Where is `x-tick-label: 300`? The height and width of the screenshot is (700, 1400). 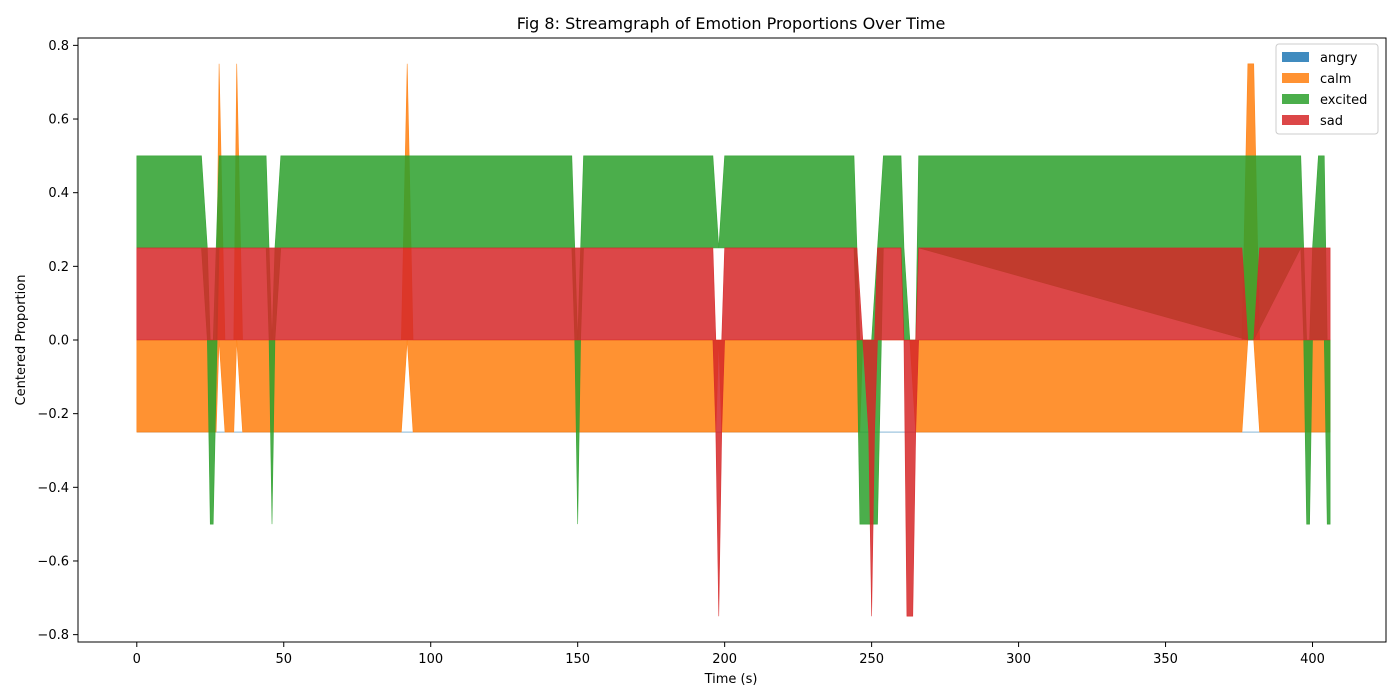 x-tick-label: 300 is located at coordinates (1018, 659).